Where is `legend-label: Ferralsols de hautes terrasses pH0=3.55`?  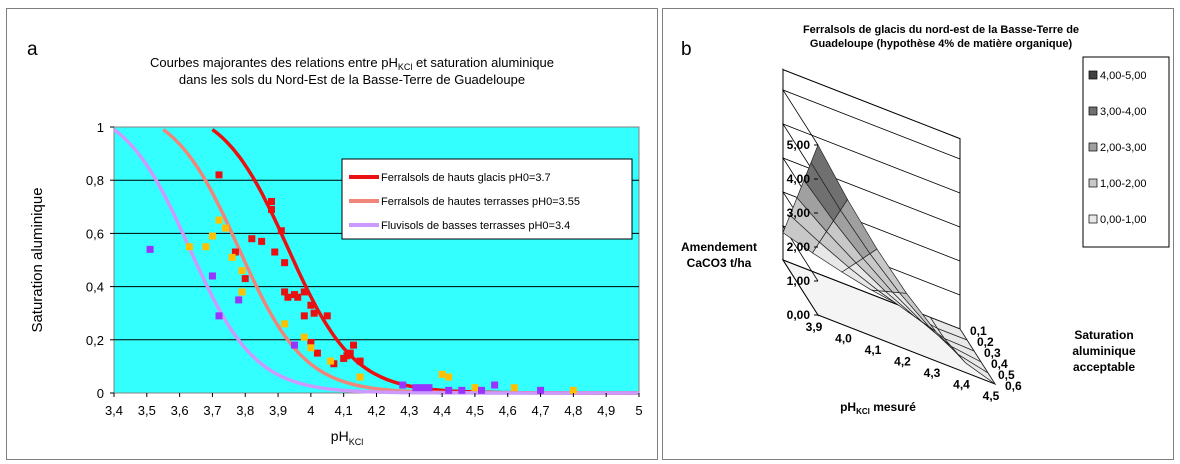 legend-label: Ferralsols de hautes terrasses pH0=3.55 is located at coordinates (480, 202).